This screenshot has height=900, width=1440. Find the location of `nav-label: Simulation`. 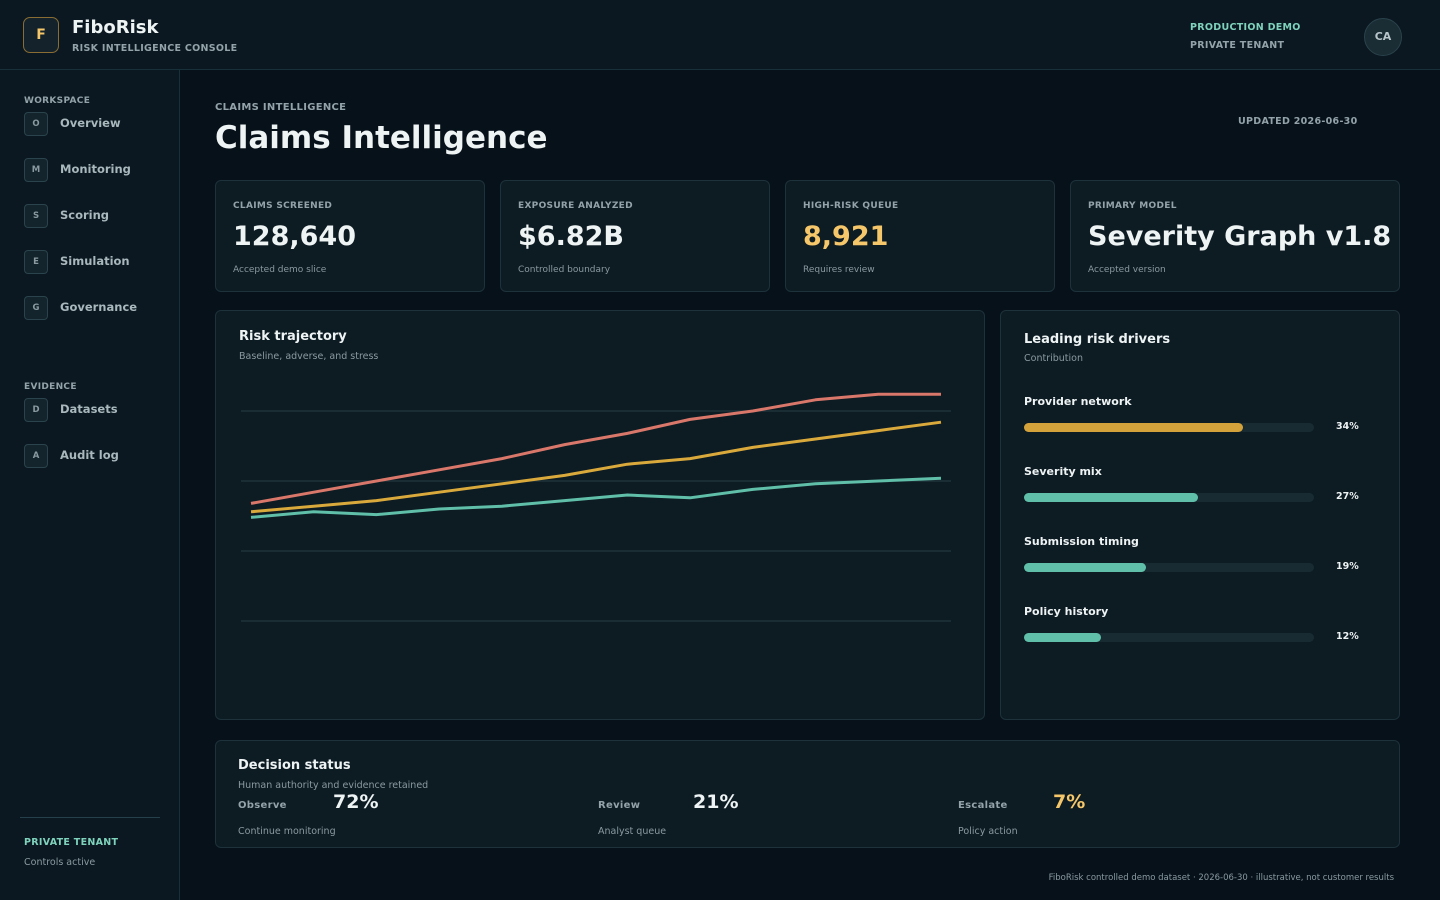

nav-label: Simulation is located at coordinates (95, 261).